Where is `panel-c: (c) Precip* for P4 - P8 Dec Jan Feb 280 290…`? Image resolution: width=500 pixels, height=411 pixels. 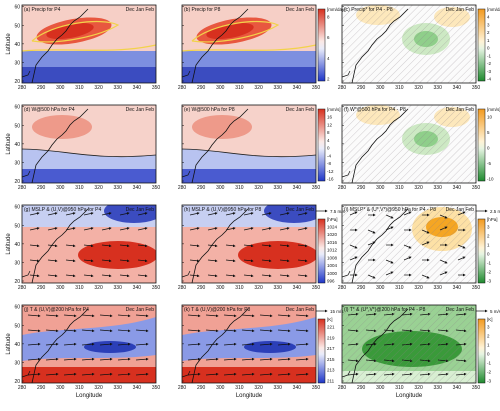
panel-c: (c) Precip* for P4 - P8 Dec Jan Feb 280 290… is located at coordinates (409, 47).